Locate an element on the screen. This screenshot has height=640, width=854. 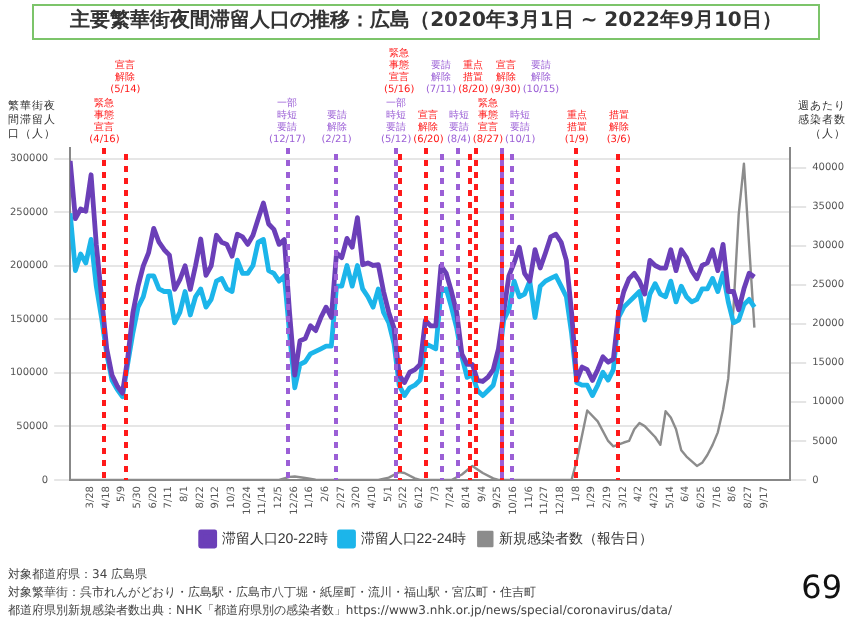
text: 69 is located at coordinates (821, 587).